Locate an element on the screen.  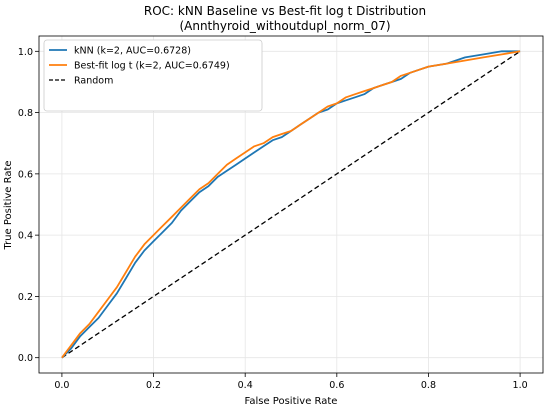
legend-box is located at coordinates (153, 75).